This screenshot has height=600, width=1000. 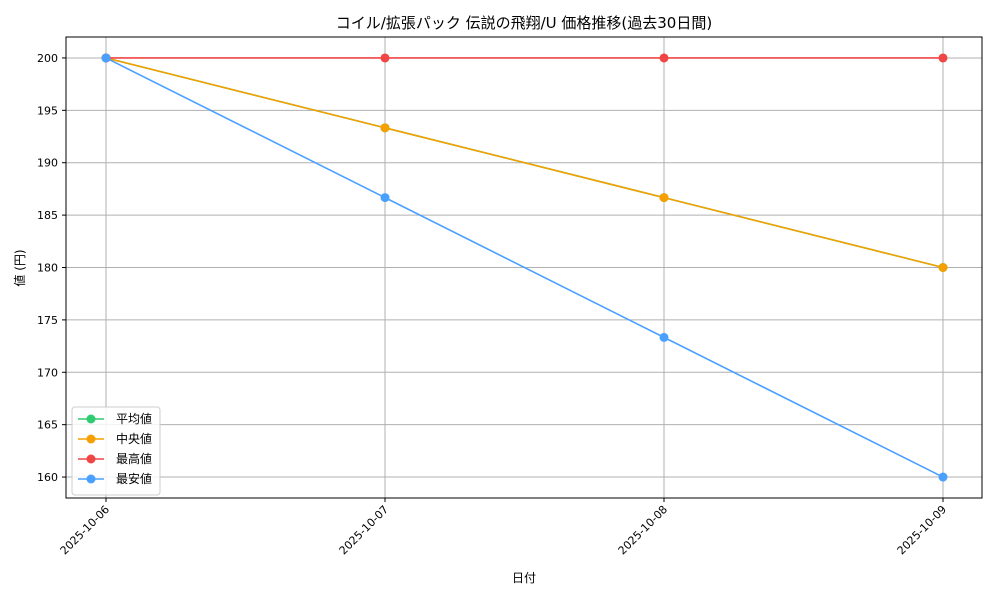 I want to click on legend-label: 平均値, so click(x=134, y=418).